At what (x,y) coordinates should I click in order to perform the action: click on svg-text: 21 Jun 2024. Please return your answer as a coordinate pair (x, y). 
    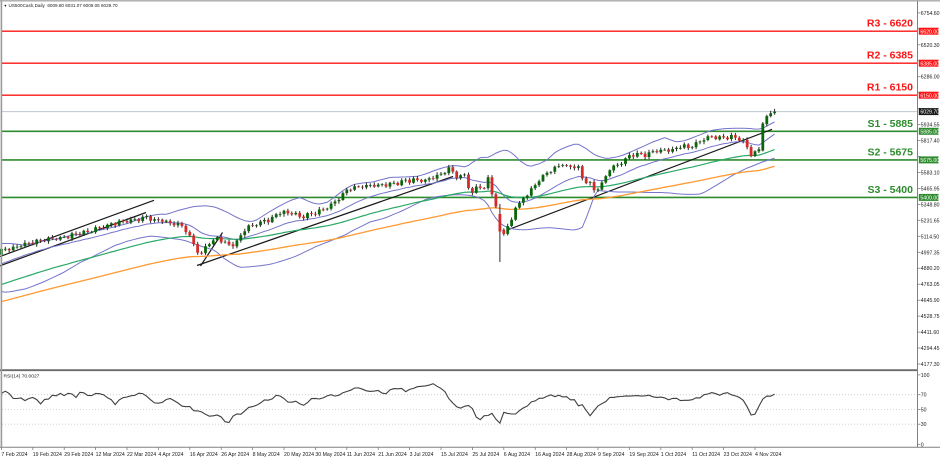
    Looking at the image, I should click on (392, 455).